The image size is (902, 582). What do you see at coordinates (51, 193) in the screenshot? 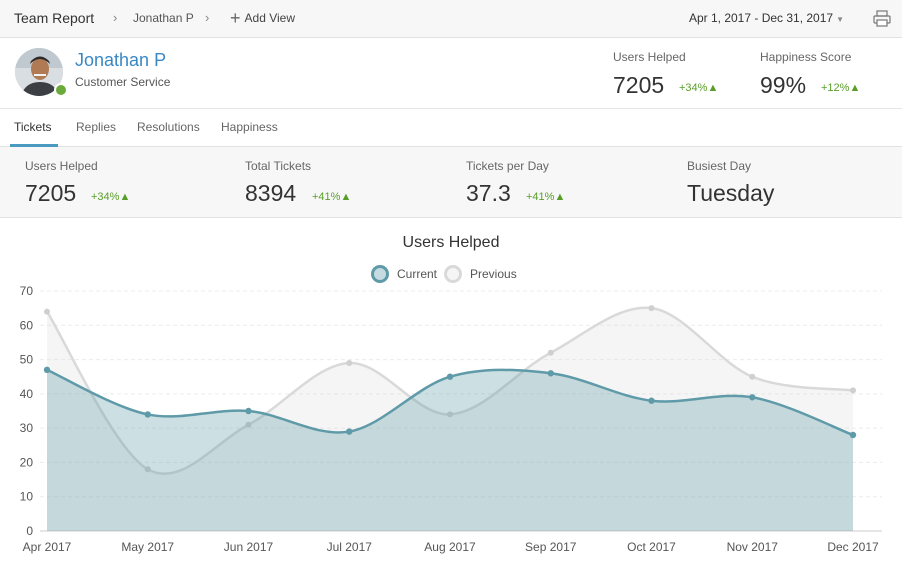
I see `summary-stat-value: 7205` at bounding box center [51, 193].